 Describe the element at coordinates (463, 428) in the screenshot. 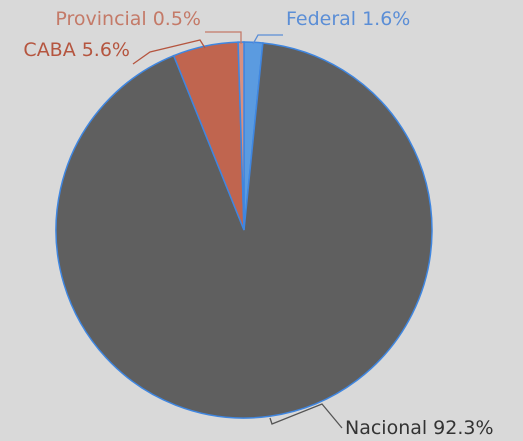

I see `value-label: 92.3%` at that location.